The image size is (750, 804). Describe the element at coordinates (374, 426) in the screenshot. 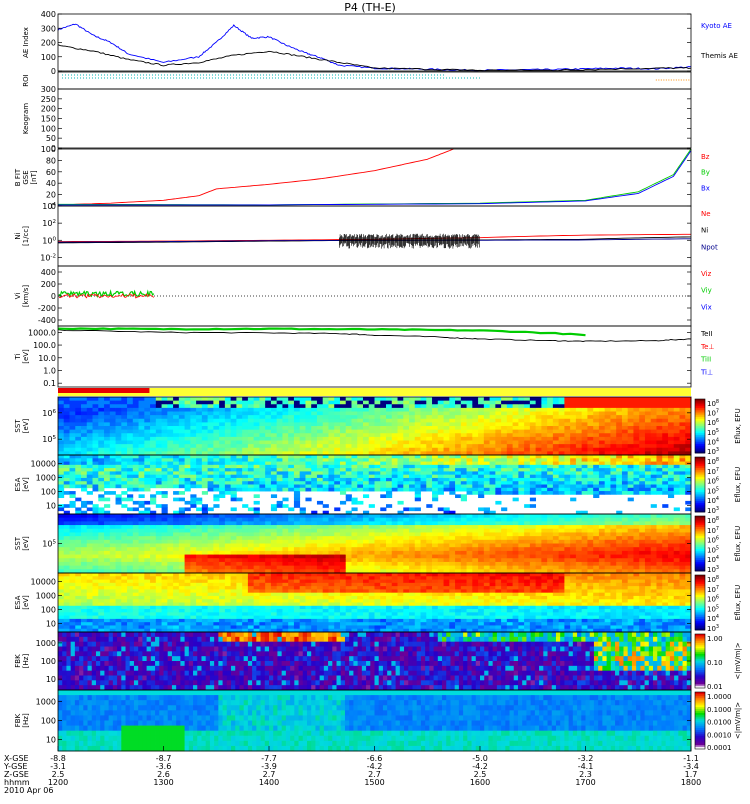

I see `spectrogram-sst_e` at that location.